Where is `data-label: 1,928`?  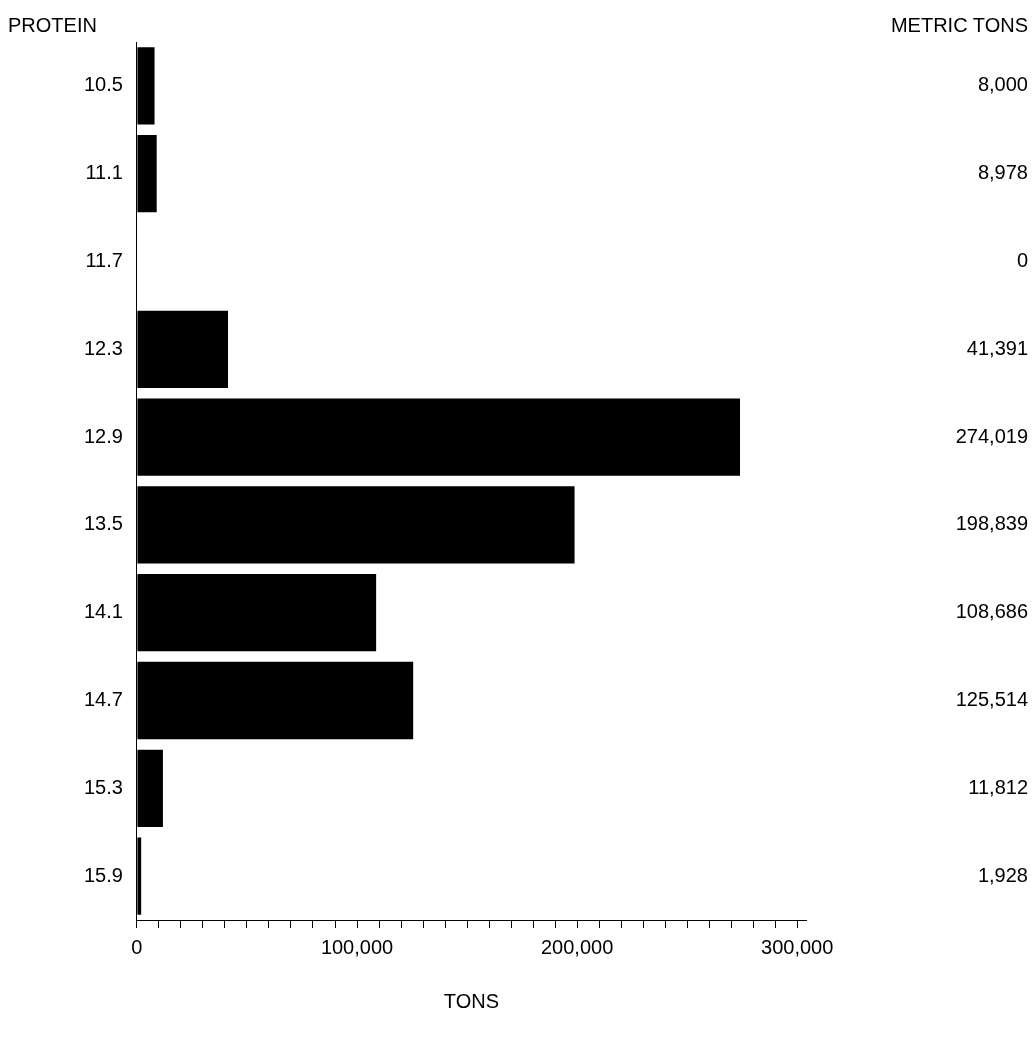 data-label: 1,928 is located at coordinates (1002, 874).